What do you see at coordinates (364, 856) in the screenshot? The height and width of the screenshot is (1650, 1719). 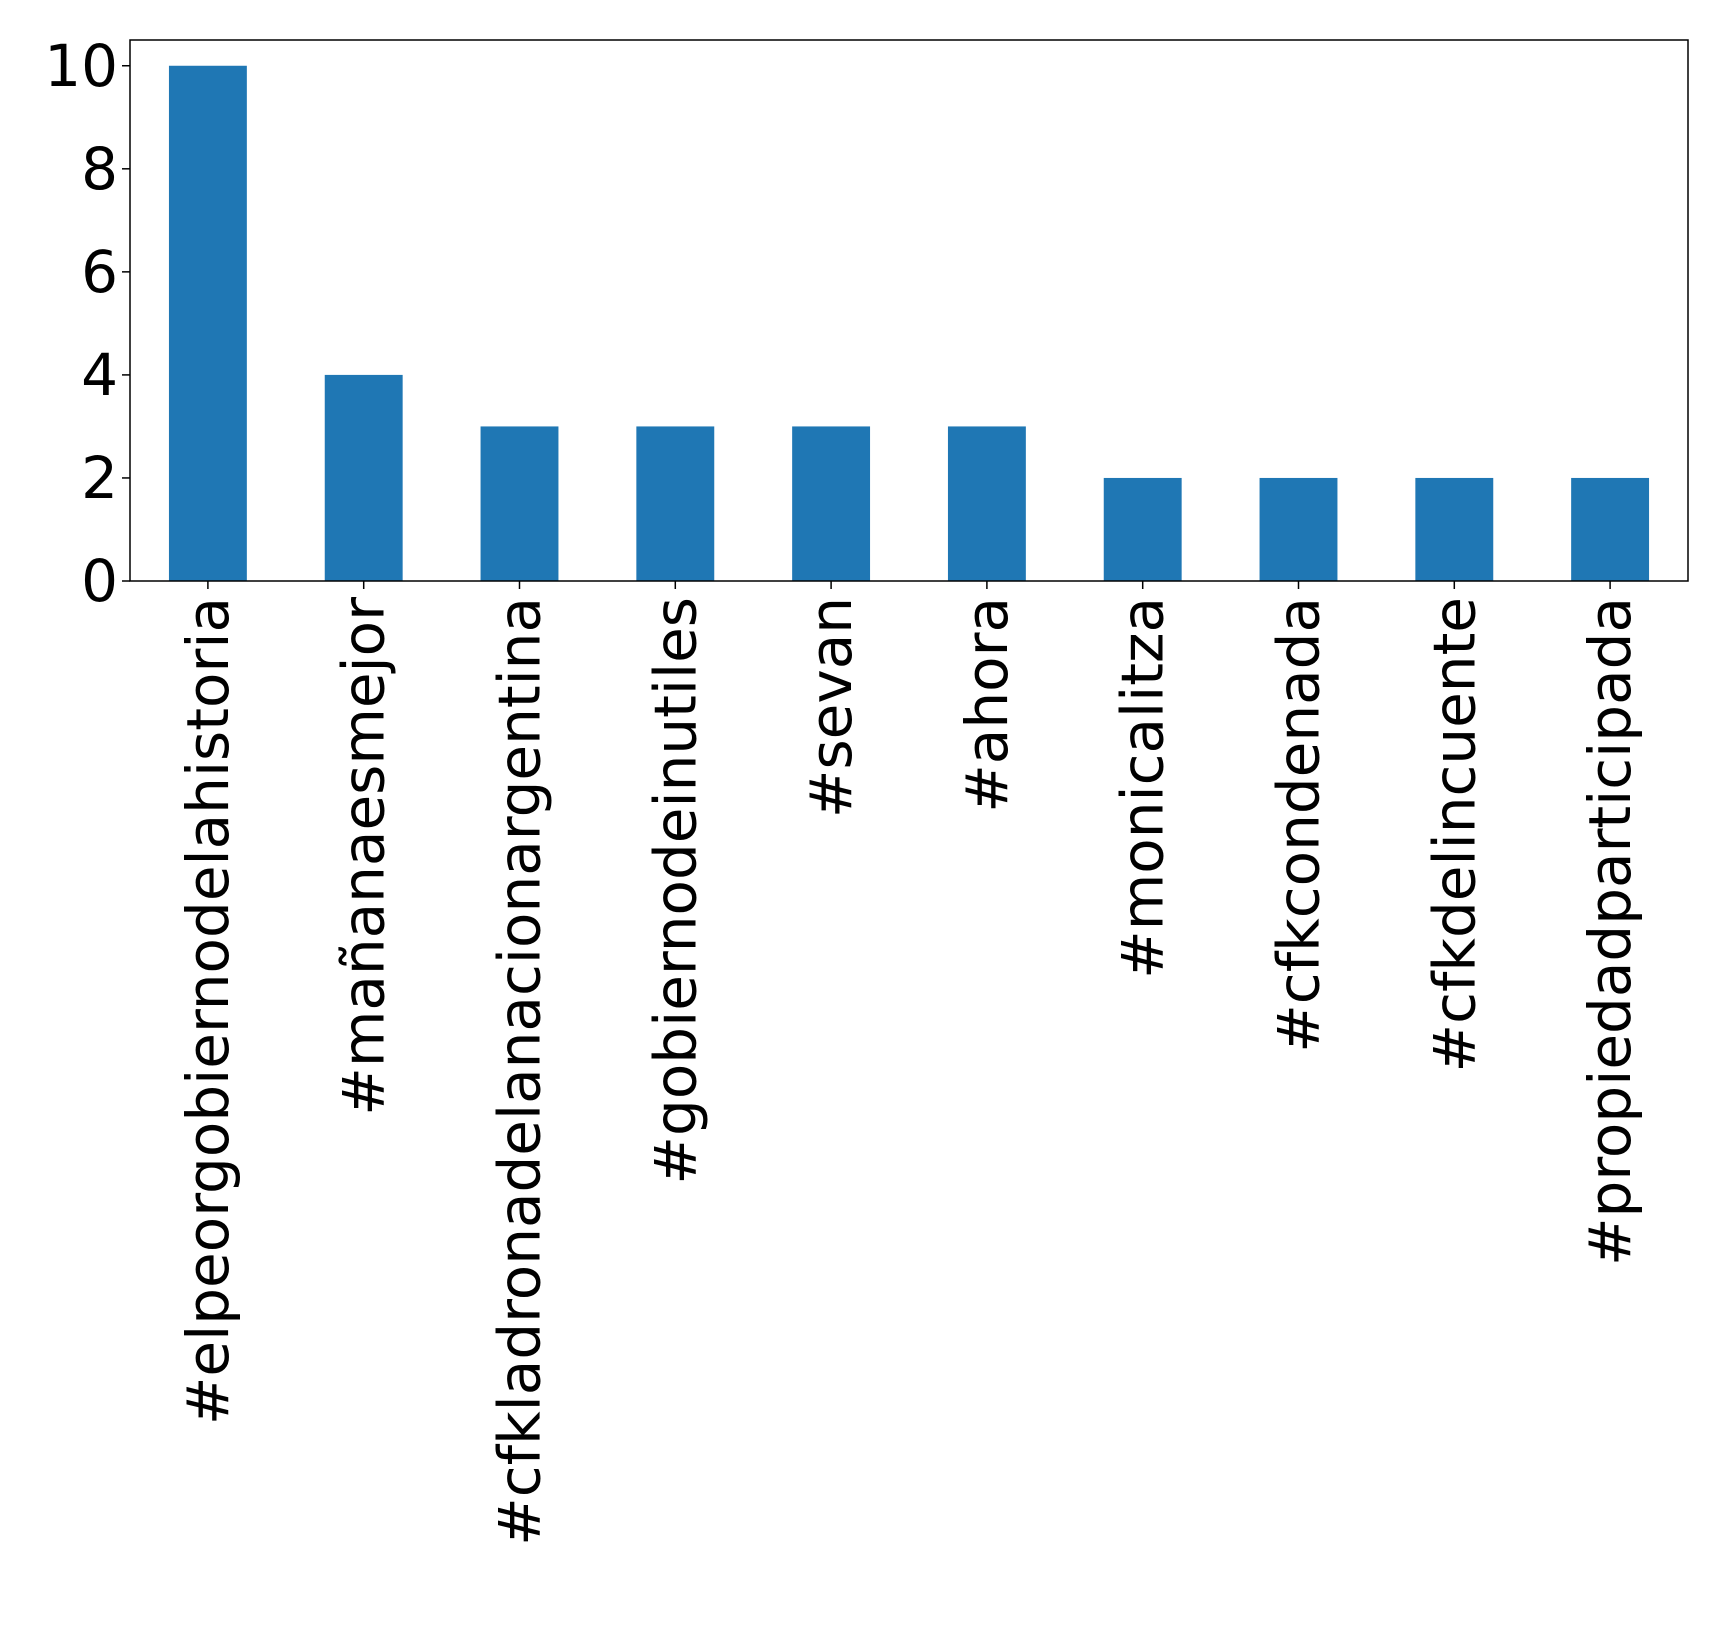 I see `x-tick-label-2: #mañanaesmejor` at bounding box center [364, 856].